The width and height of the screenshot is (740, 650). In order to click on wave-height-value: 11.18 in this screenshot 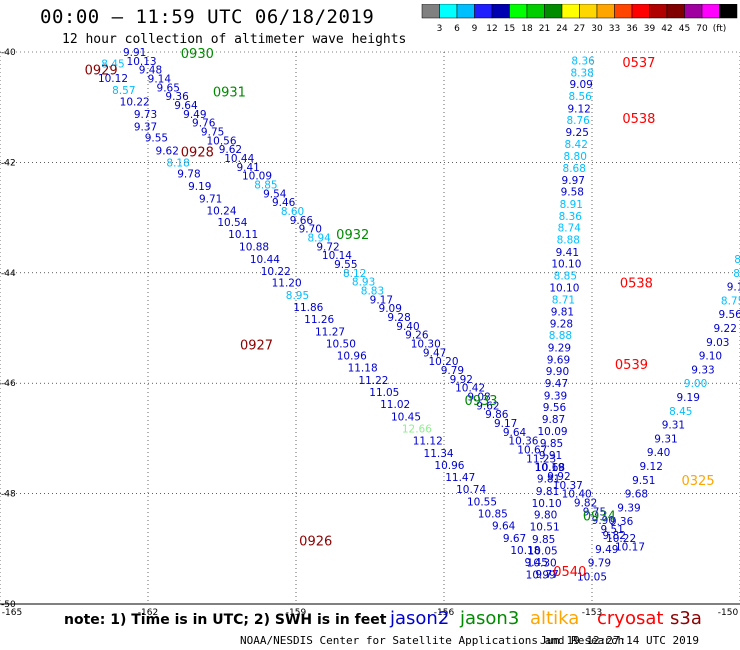, I will do `click(363, 369)`.